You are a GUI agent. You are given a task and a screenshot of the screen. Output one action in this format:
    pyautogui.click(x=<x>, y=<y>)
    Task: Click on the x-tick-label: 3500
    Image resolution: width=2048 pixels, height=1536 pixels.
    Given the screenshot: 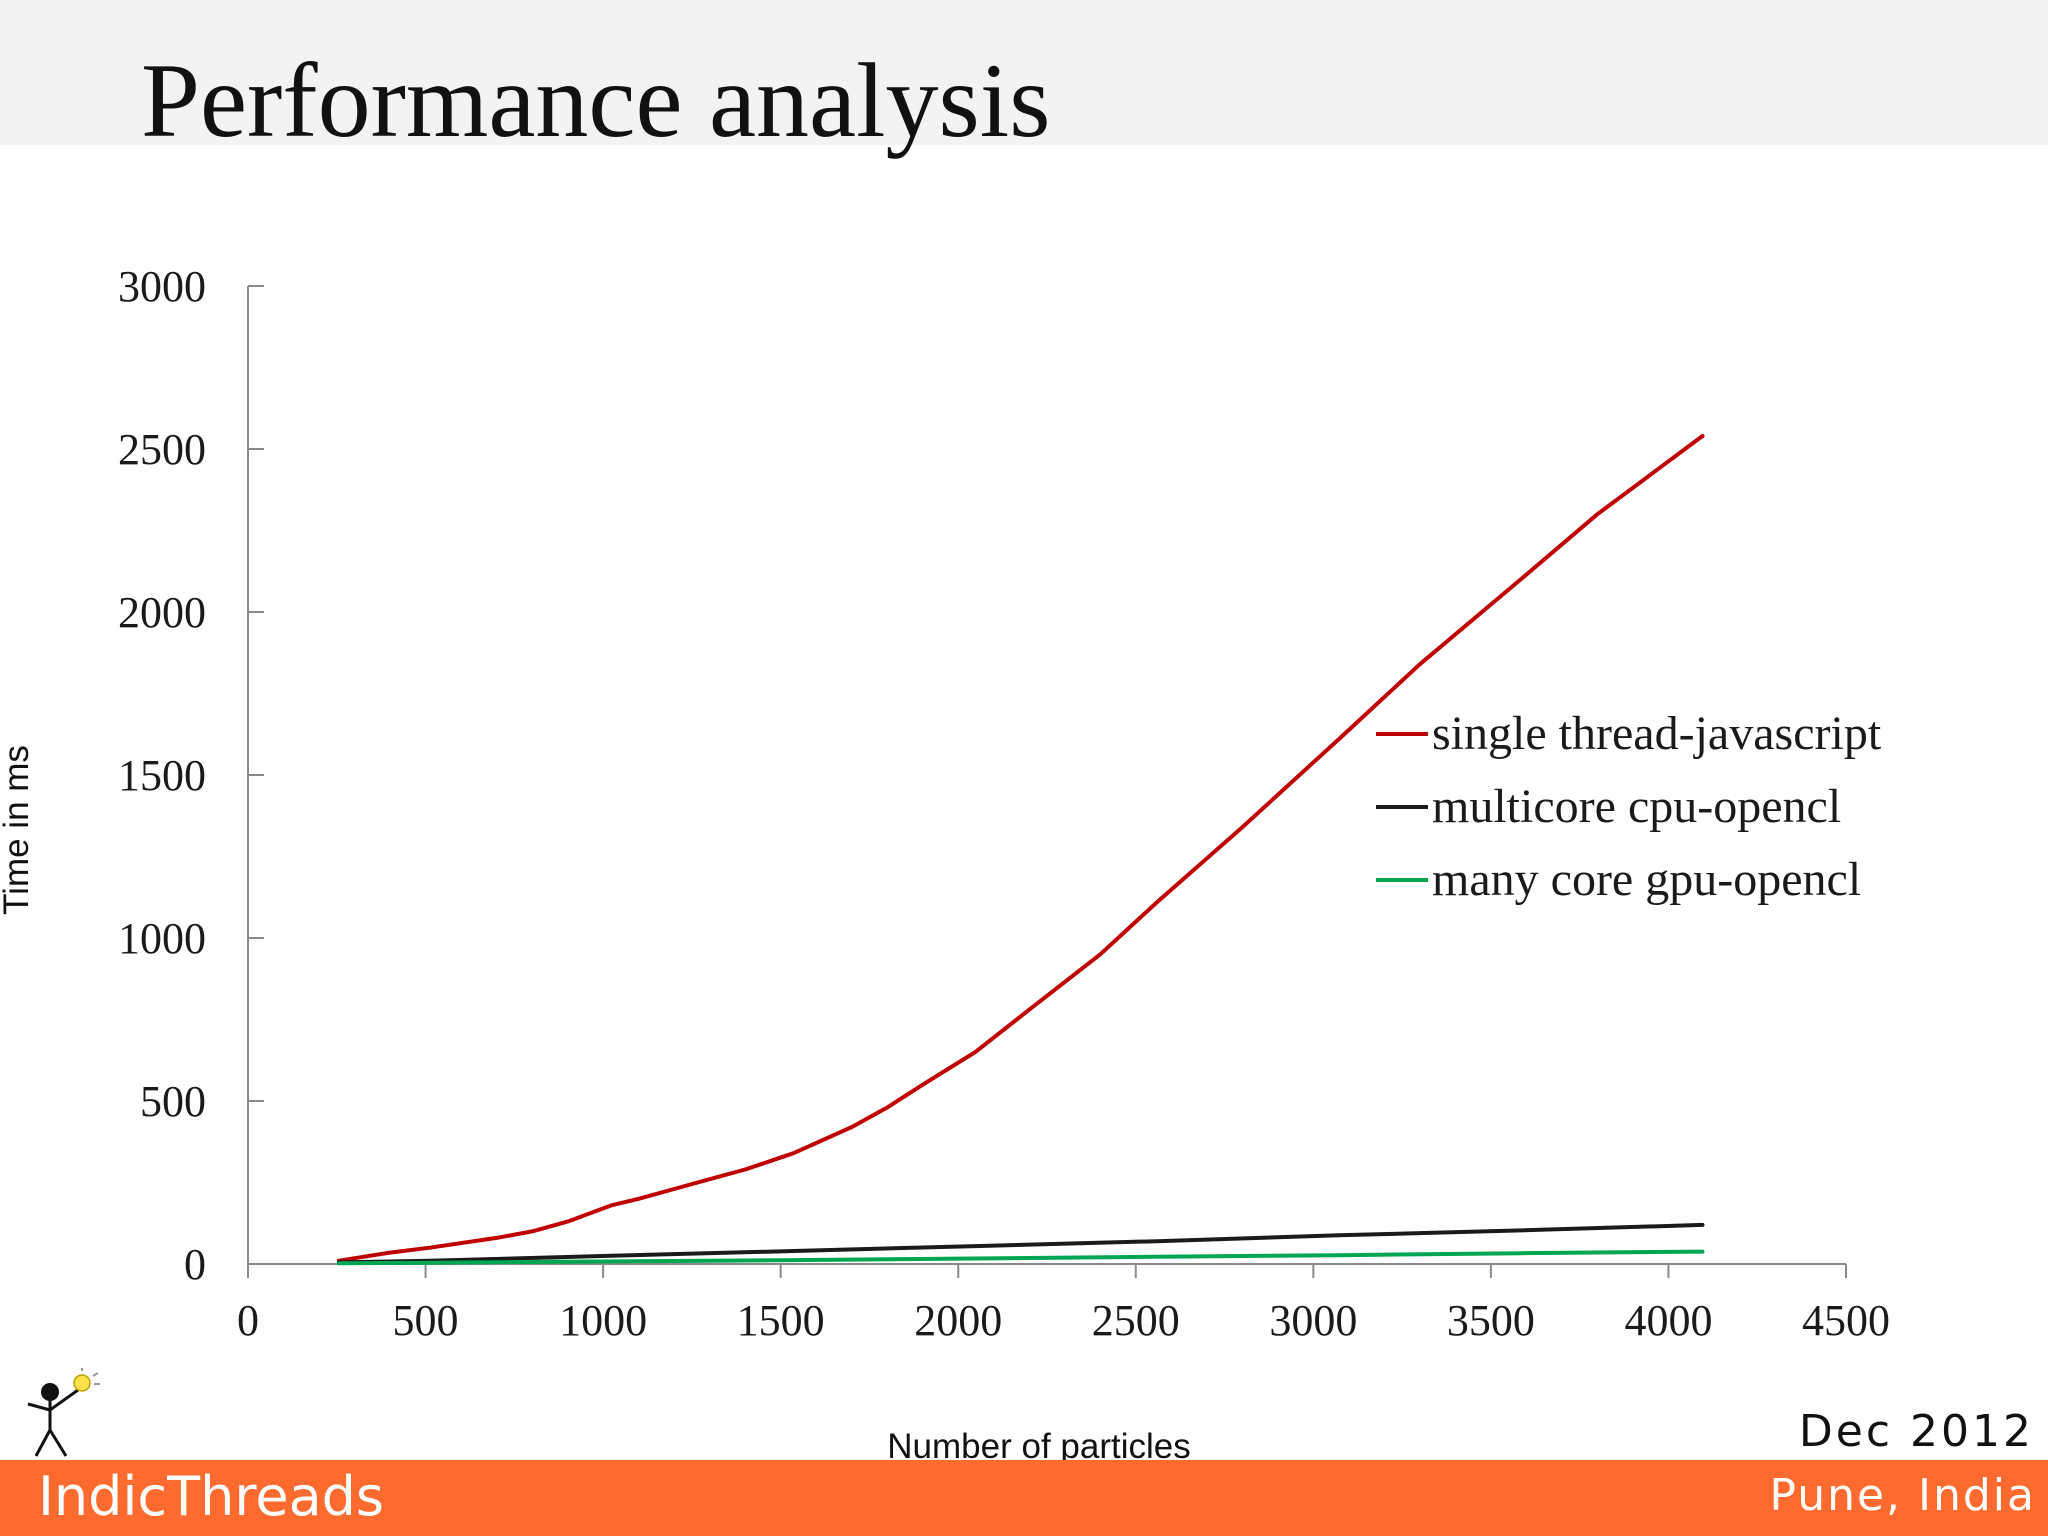 What is the action you would take?
    pyautogui.click(x=1491, y=1320)
    